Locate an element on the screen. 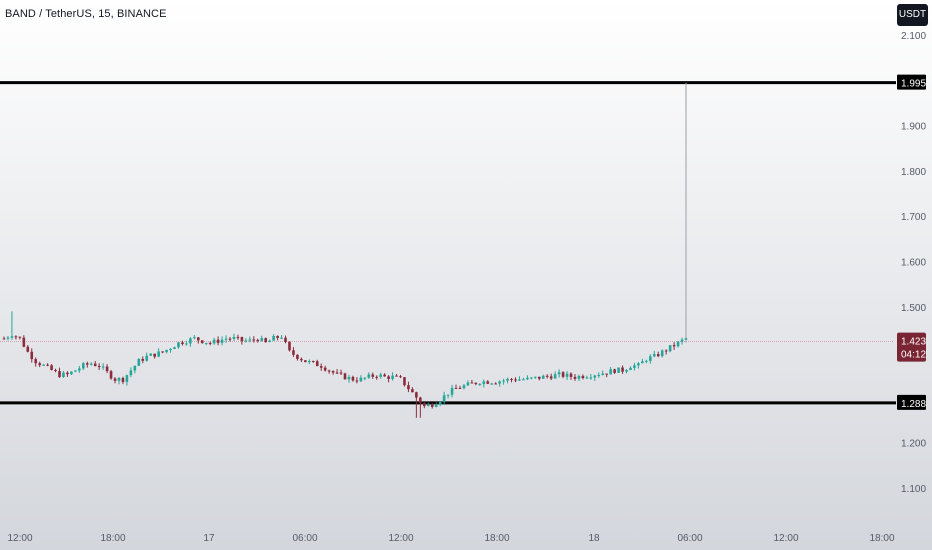  price-axis: 2.100 1.900 1.800 1.700 1.600 1.500 1.200 1.100 is located at coordinates (913, 263).